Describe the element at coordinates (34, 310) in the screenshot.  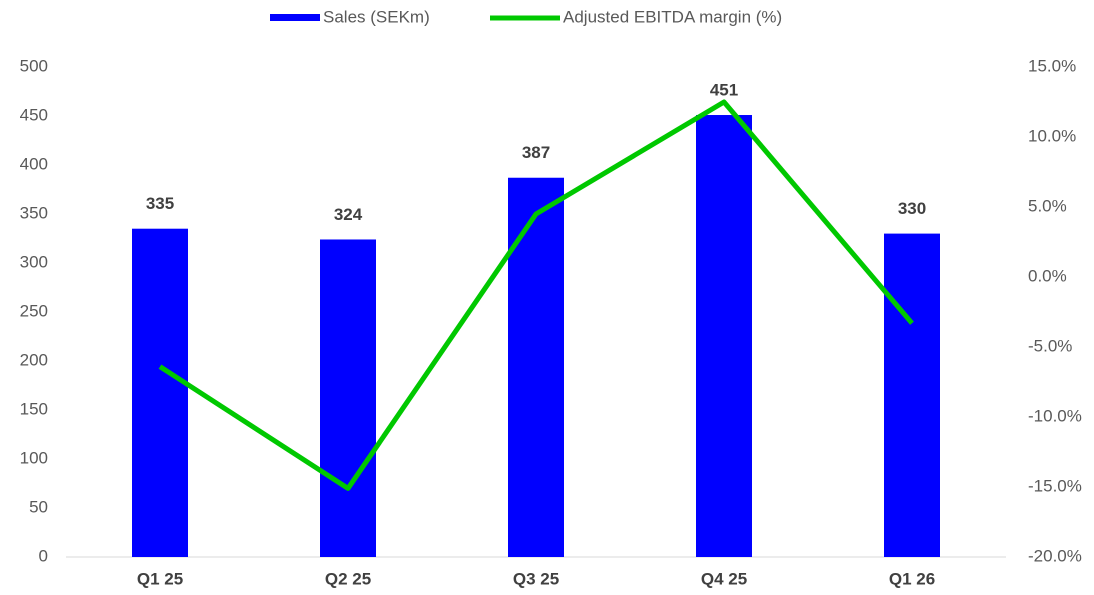
I see `y-tick-label: 250` at that location.